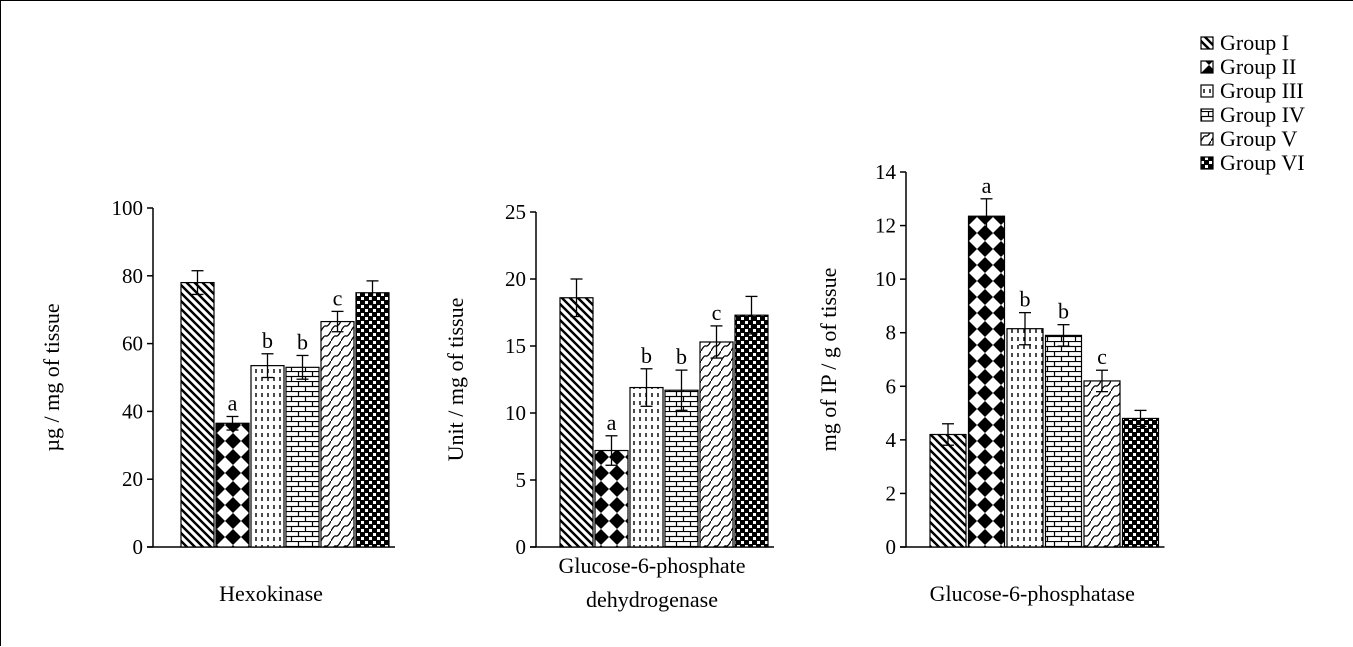  Describe the element at coordinates (132, 344) in the screenshot. I see `y-tick-label: 60` at that location.